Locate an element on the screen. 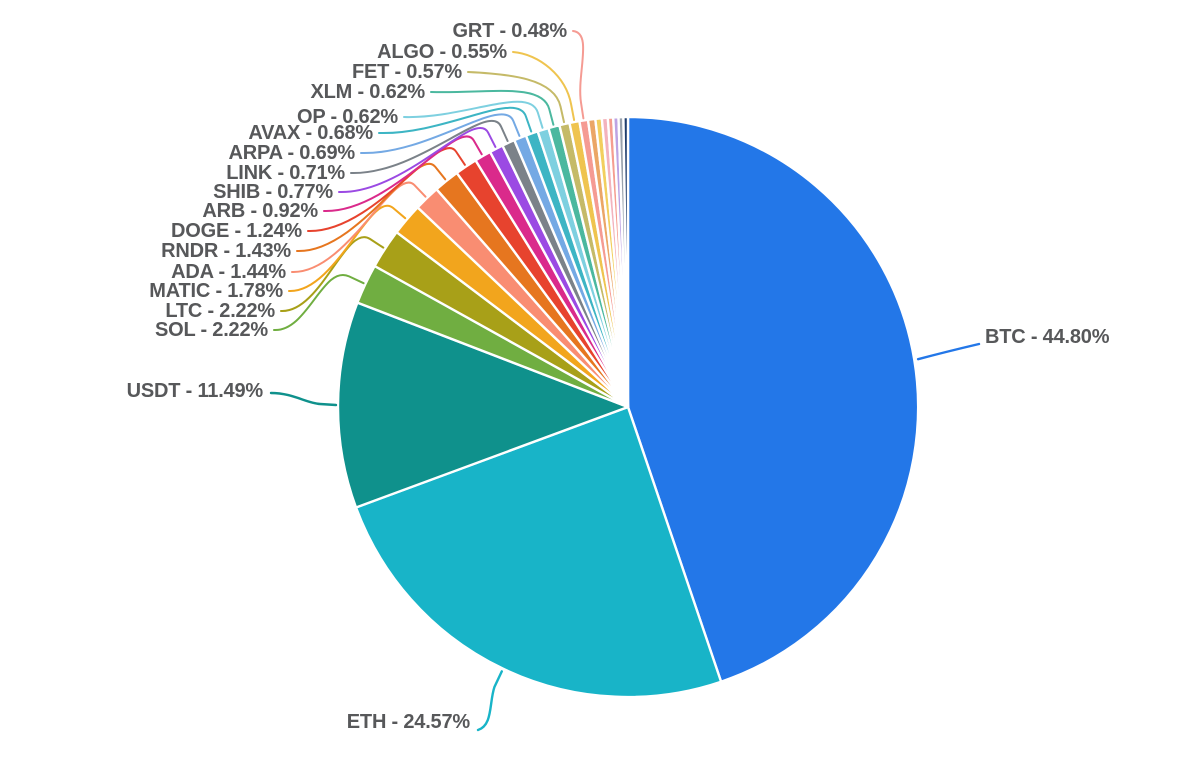  leader-line-rndr is located at coordinates (371, 207).